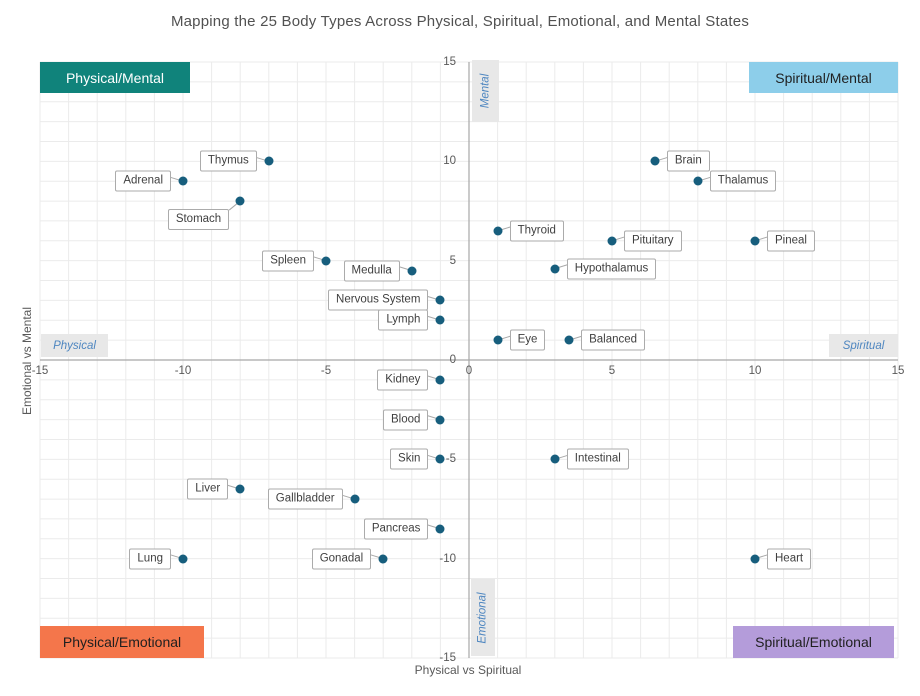 The width and height of the screenshot is (920, 696). I want to click on data-point-pancreas, so click(440, 529).